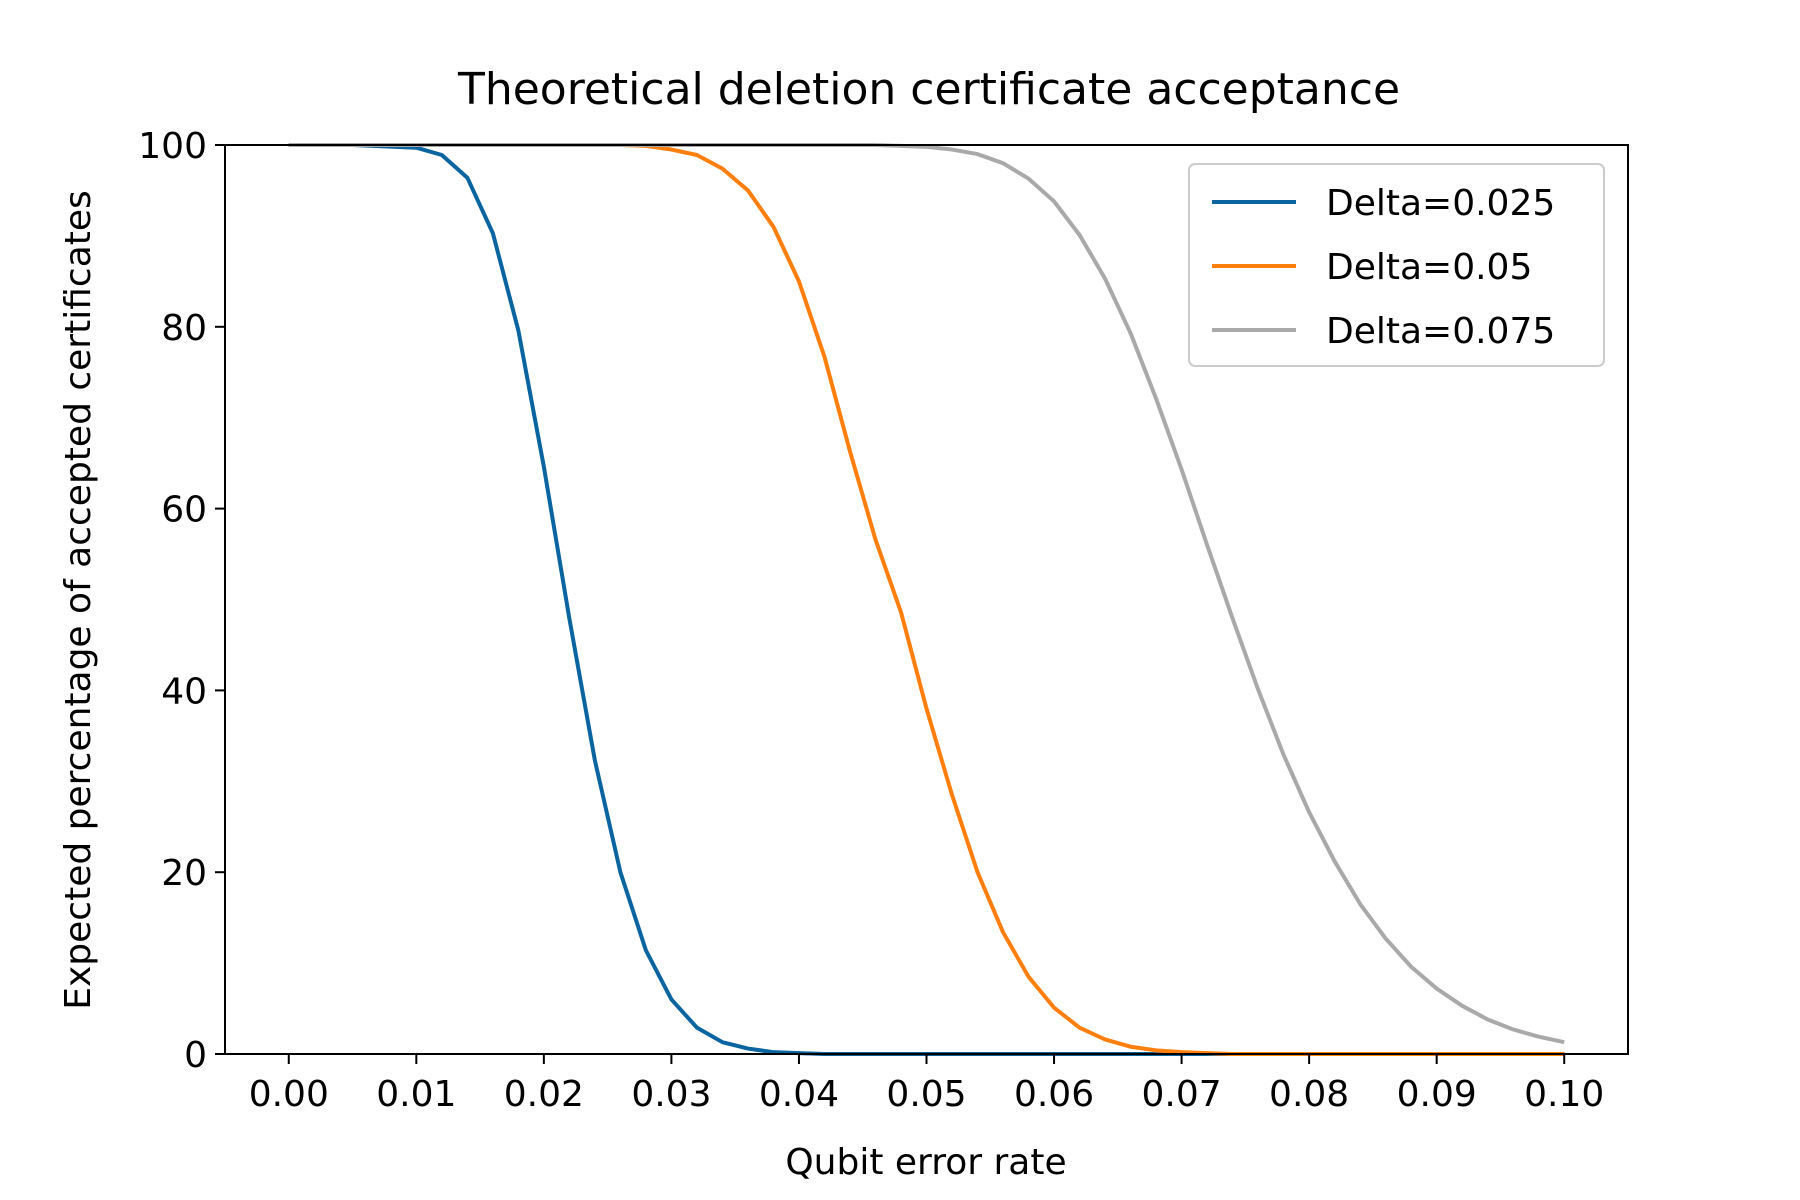 This screenshot has width=1800, height=1200. I want to click on legend-box, so click(1396, 265).